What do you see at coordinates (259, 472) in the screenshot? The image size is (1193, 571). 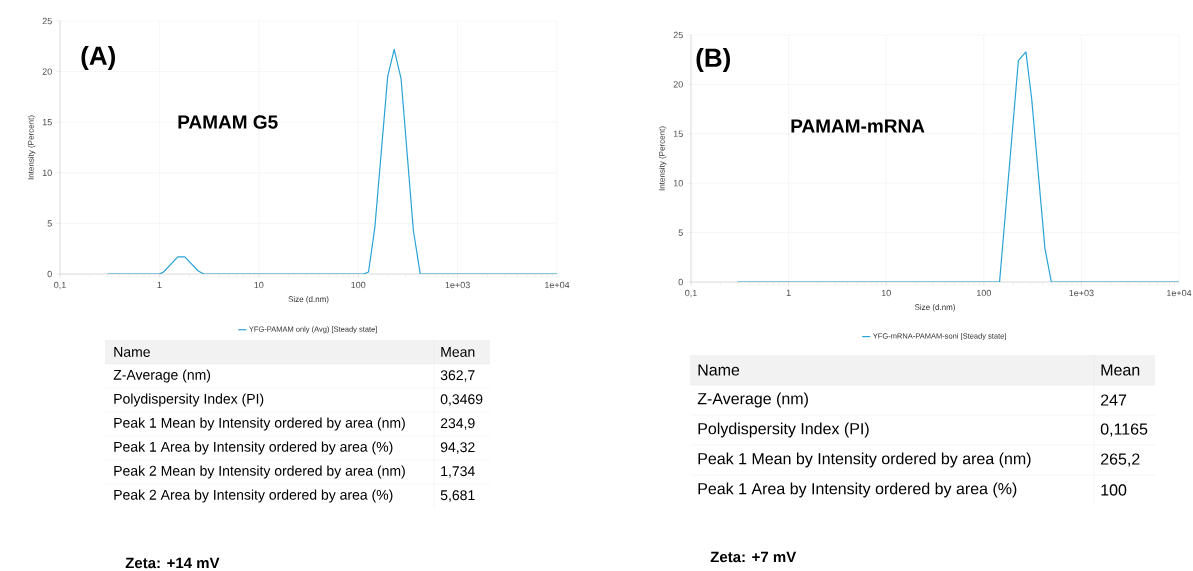 I see `text: Peak 2 Mean by Intensity ordered by area (nm)` at bounding box center [259, 472].